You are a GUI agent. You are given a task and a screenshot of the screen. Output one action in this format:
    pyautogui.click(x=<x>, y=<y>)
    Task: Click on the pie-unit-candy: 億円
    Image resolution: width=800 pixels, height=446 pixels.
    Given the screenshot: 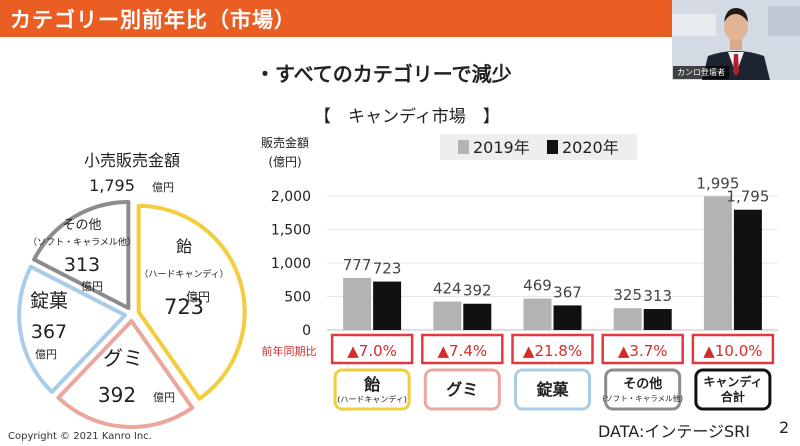 What is the action you would take?
    pyautogui.click(x=198, y=297)
    